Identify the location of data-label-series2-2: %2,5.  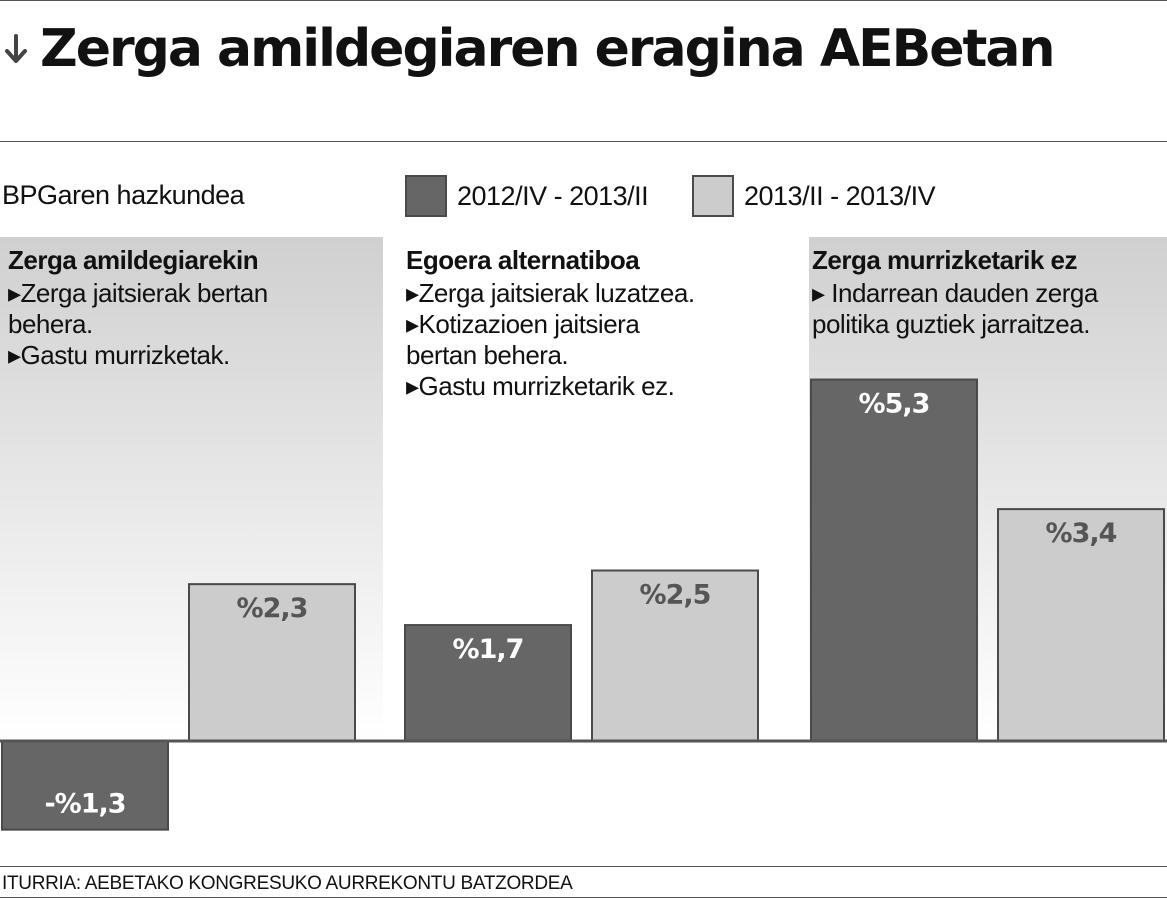
(675, 595).